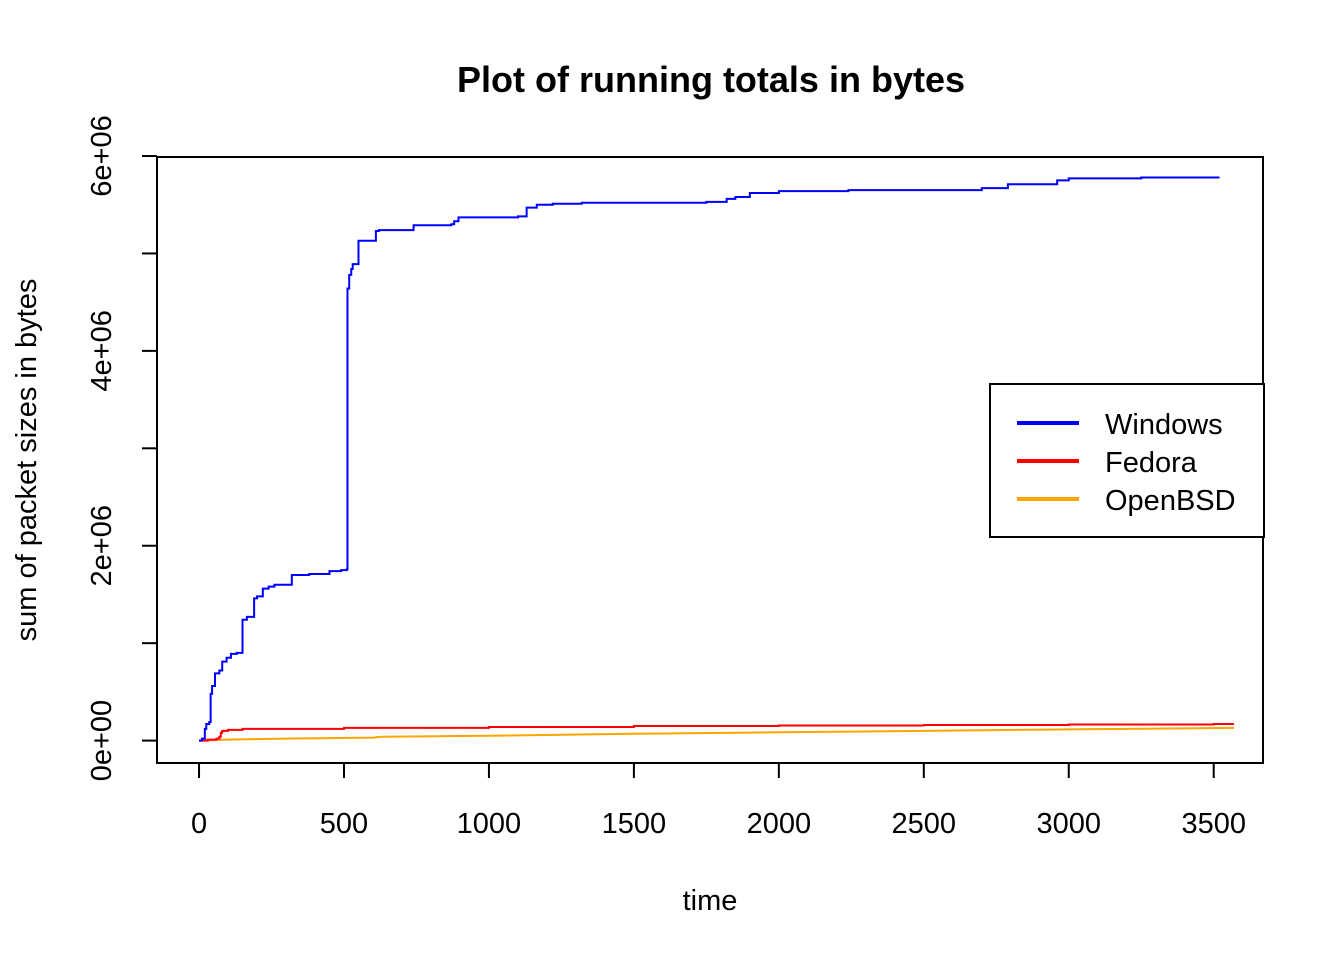 This screenshot has height=965, width=1344. Describe the element at coordinates (102, 350) in the screenshot. I see `y-tick-label: 4e+06` at that location.